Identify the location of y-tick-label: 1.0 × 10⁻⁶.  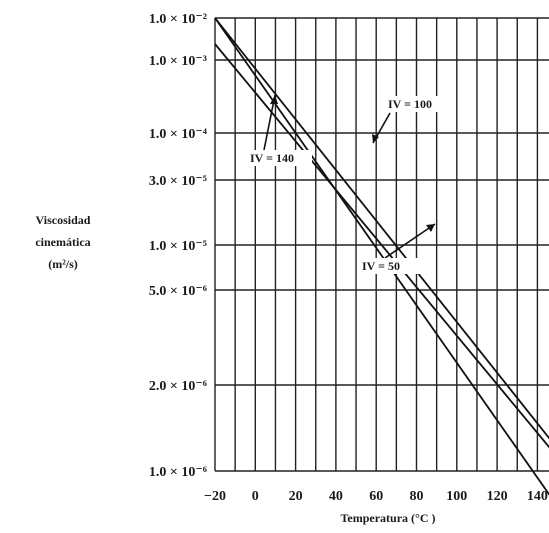
(178, 472).